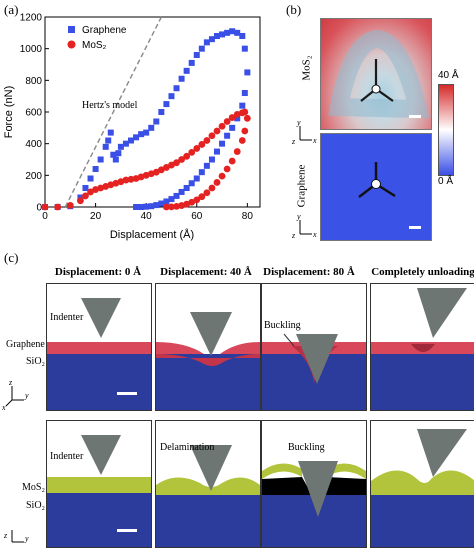 The width and height of the screenshot is (474, 549). What do you see at coordinates (206, 272) in the screenshot?
I see `column-title-1: Displacement: 40 Å` at bounding box center [206, 272].